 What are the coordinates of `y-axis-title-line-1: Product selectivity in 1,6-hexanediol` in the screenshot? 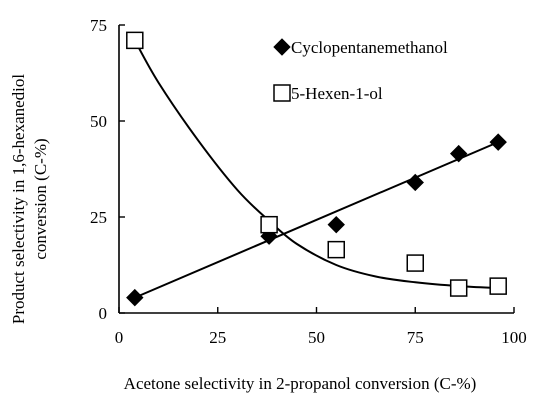 It's located at (18, 199).